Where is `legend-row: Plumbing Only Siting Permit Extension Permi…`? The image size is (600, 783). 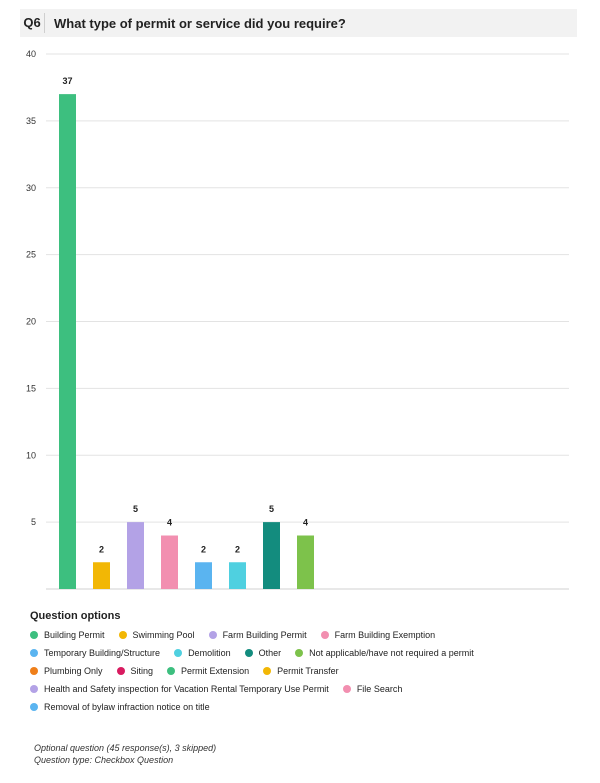
legend-row: Plumbing Only Siting Permit Extension Permi… is located at coordinates (305, 671).